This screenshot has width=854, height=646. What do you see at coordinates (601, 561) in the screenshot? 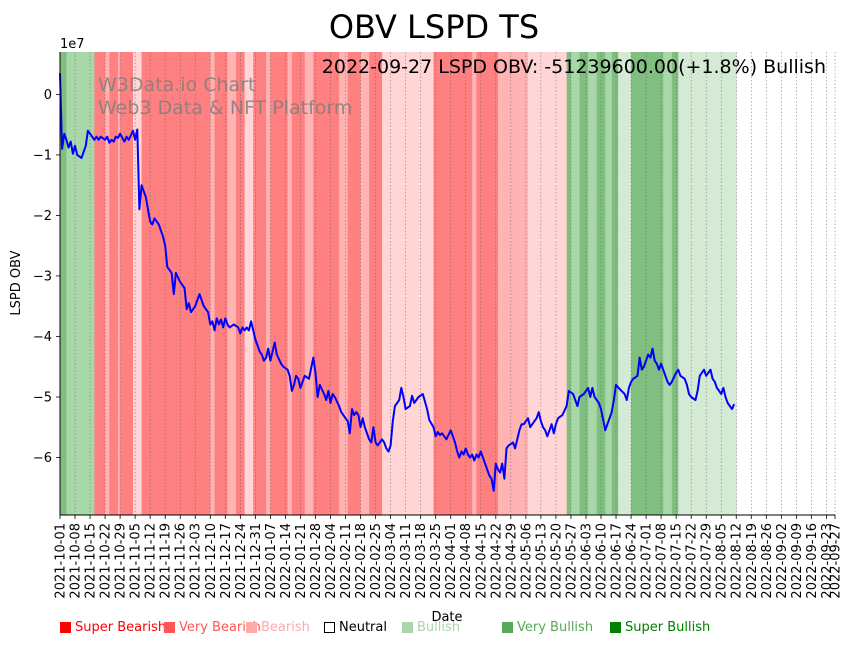
I see `x-tick-label: 2022-06-10` at bounding box center [601, 561].